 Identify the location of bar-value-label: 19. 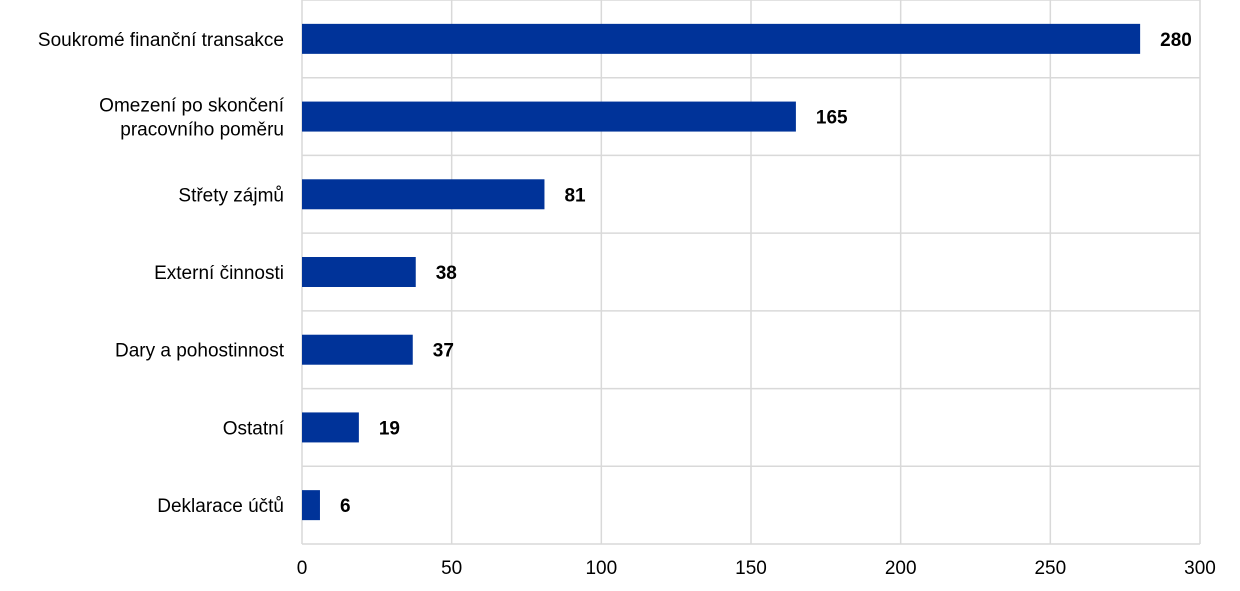
(389, 428).